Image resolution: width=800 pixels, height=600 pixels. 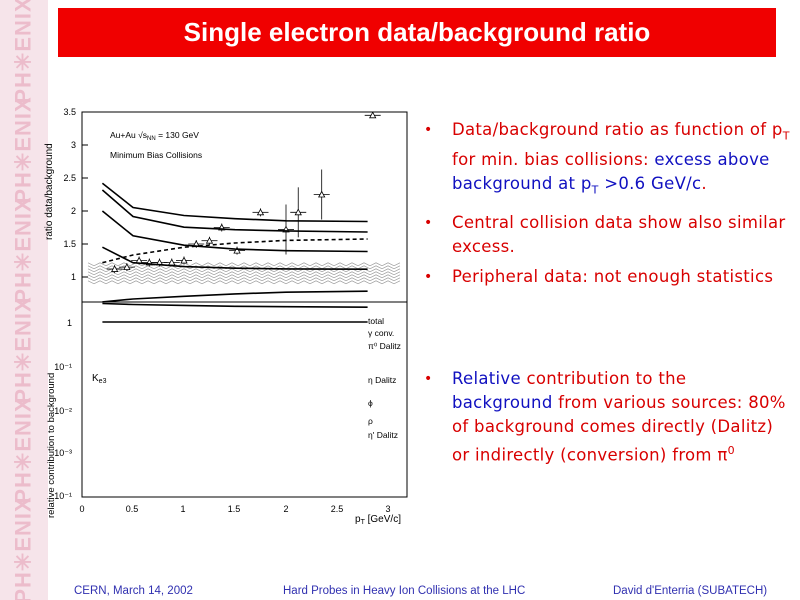 I want to click on curve-label-phi: ϕ, so click(x=370, y=403).